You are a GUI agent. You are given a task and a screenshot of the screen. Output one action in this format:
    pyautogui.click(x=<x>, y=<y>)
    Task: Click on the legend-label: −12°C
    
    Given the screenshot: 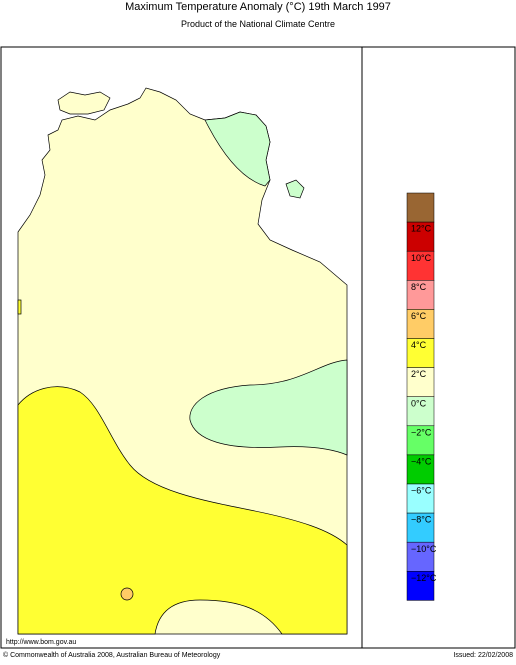 What is the action you would take?
    pyautogui.click(x=424, y=578)
    